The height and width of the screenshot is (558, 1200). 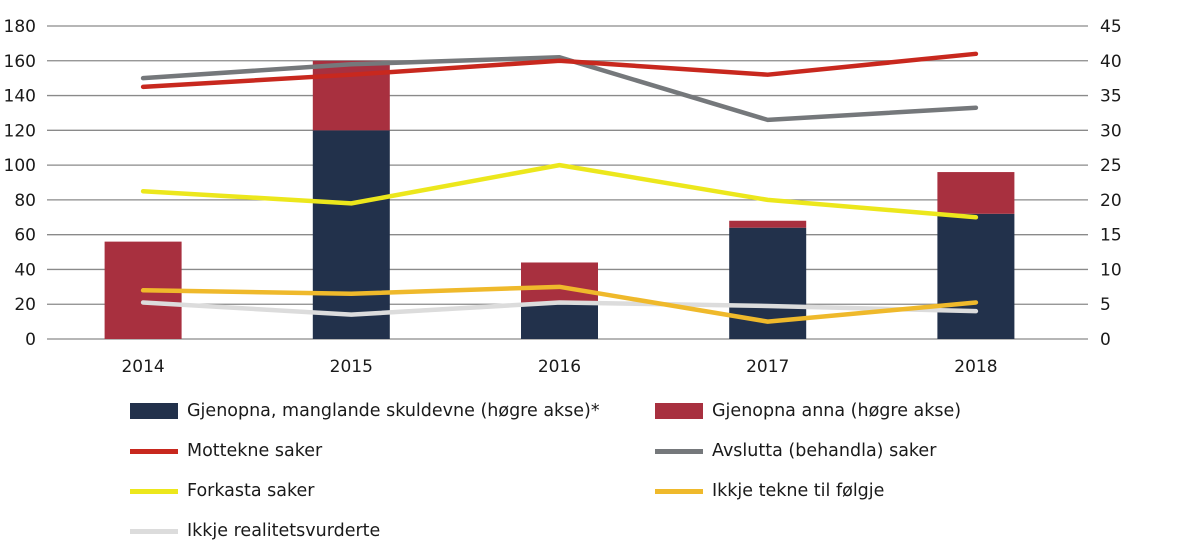 I want to click on legend-item: Mottekne saker, so click(x=226, y=451).